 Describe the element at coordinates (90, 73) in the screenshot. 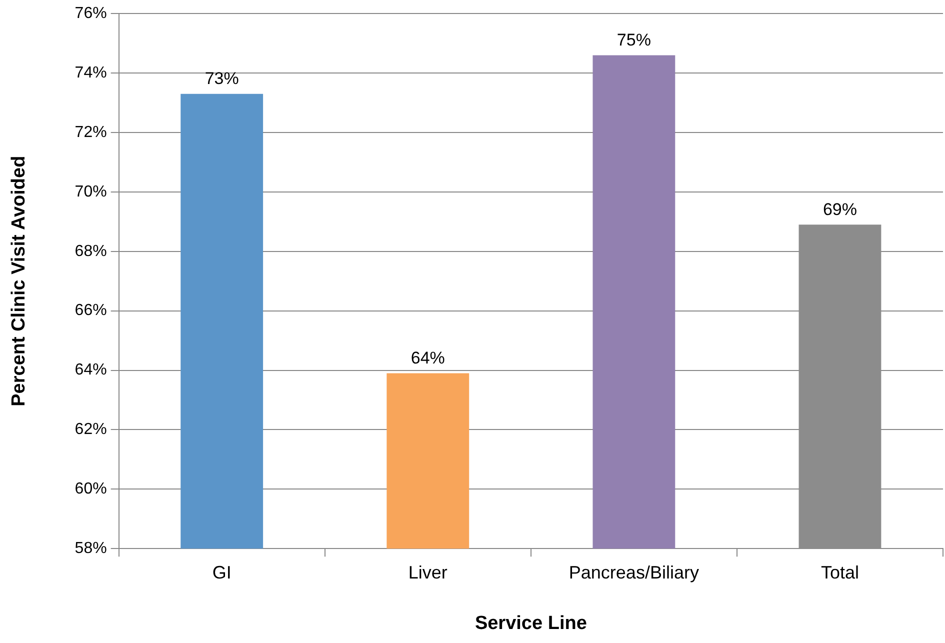

I see `y-tick-label: 74%` at that location.